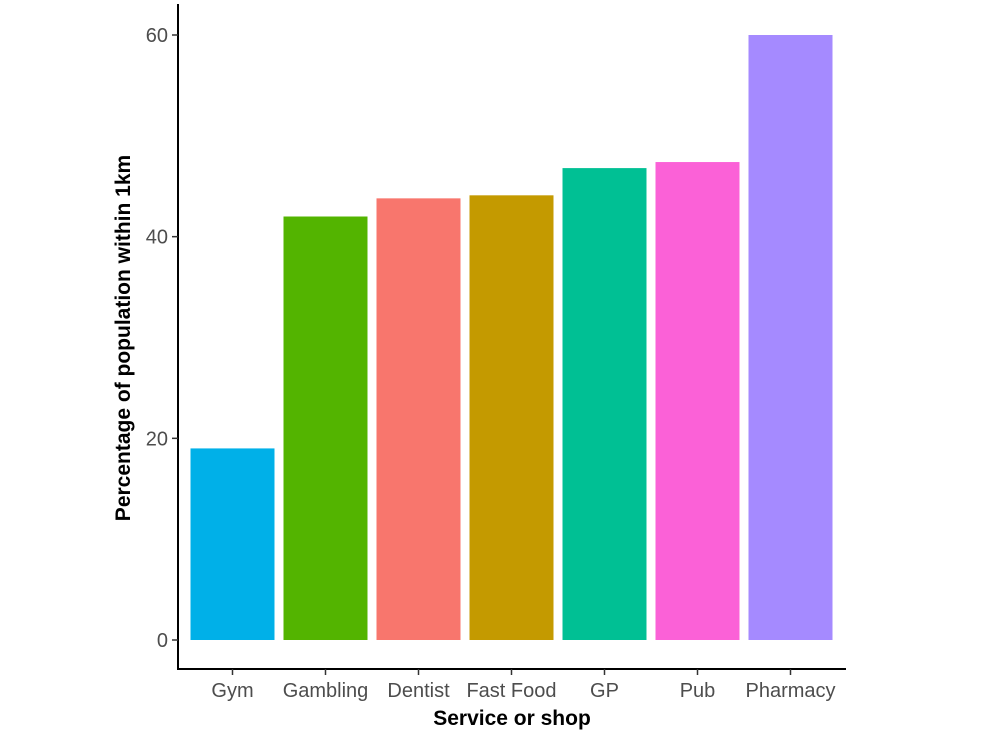 Image resolution: width=985 pixels, height=739 pixels. Describe the element at coordinates (418, 691) in the screenshot. I see `x-tick-label: Dentist` at that location.